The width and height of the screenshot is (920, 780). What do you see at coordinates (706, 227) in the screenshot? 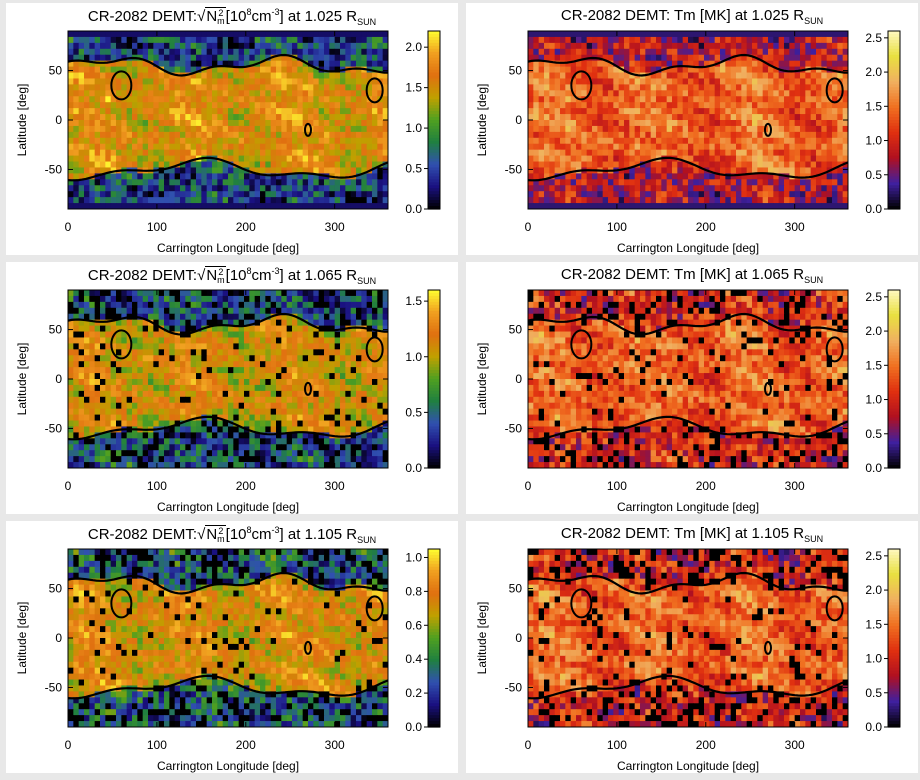
I see `x-tick-label: 200` at bounding box center [706, 227].